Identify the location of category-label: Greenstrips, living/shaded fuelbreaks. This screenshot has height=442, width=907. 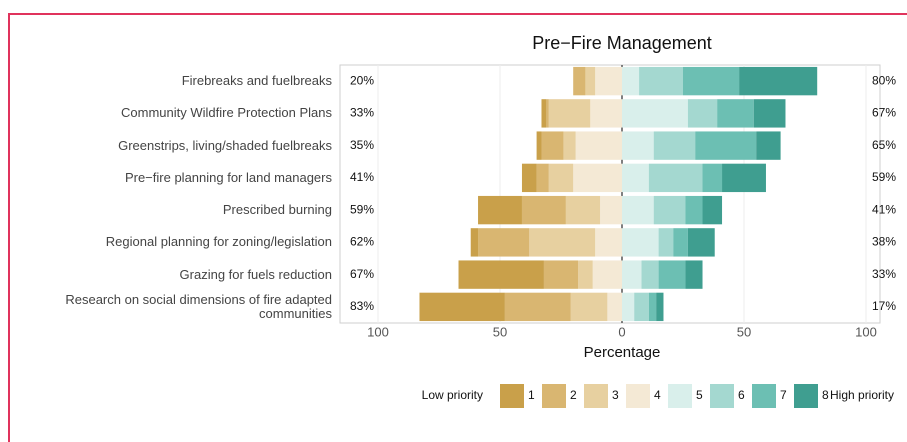
(225, 145).